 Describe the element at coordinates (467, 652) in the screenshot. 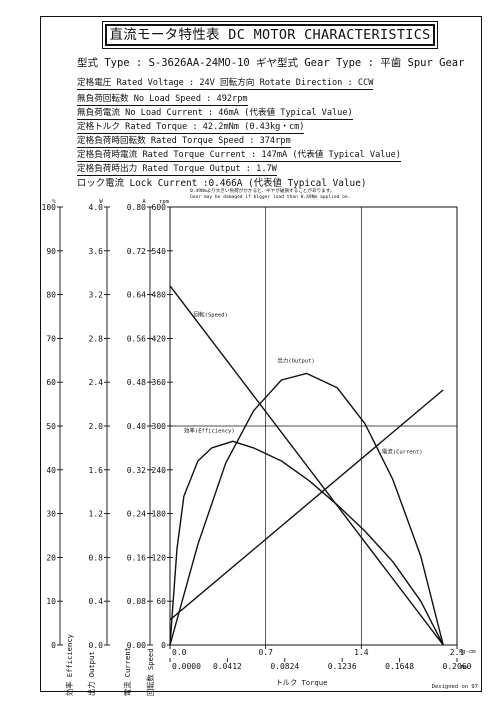

I see `x-unit-primary: kg-cm` at that location.